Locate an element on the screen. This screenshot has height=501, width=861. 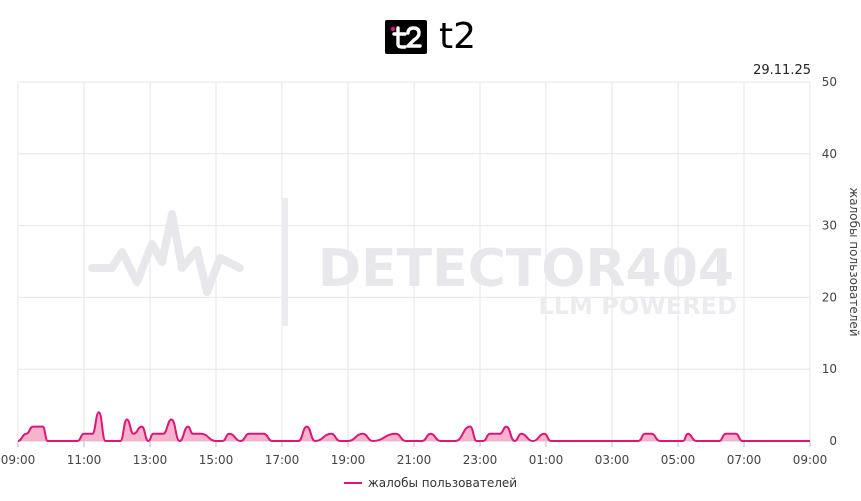
x-tick-label: 03:00 is located at coordinates (612, 460).